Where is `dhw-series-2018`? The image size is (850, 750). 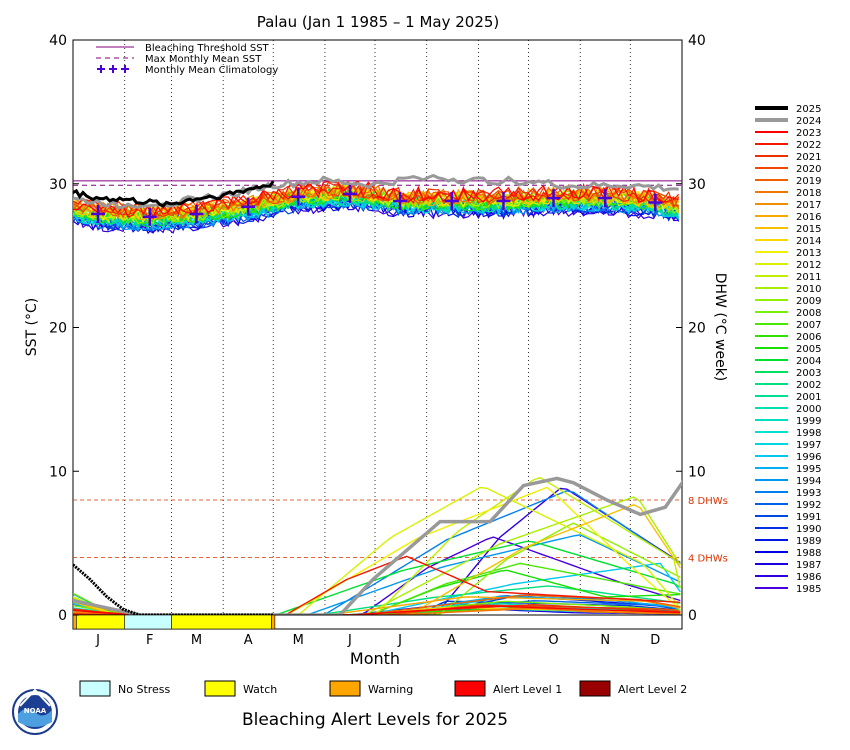 dhw-series-2018 is located at coordinates (377, 611).